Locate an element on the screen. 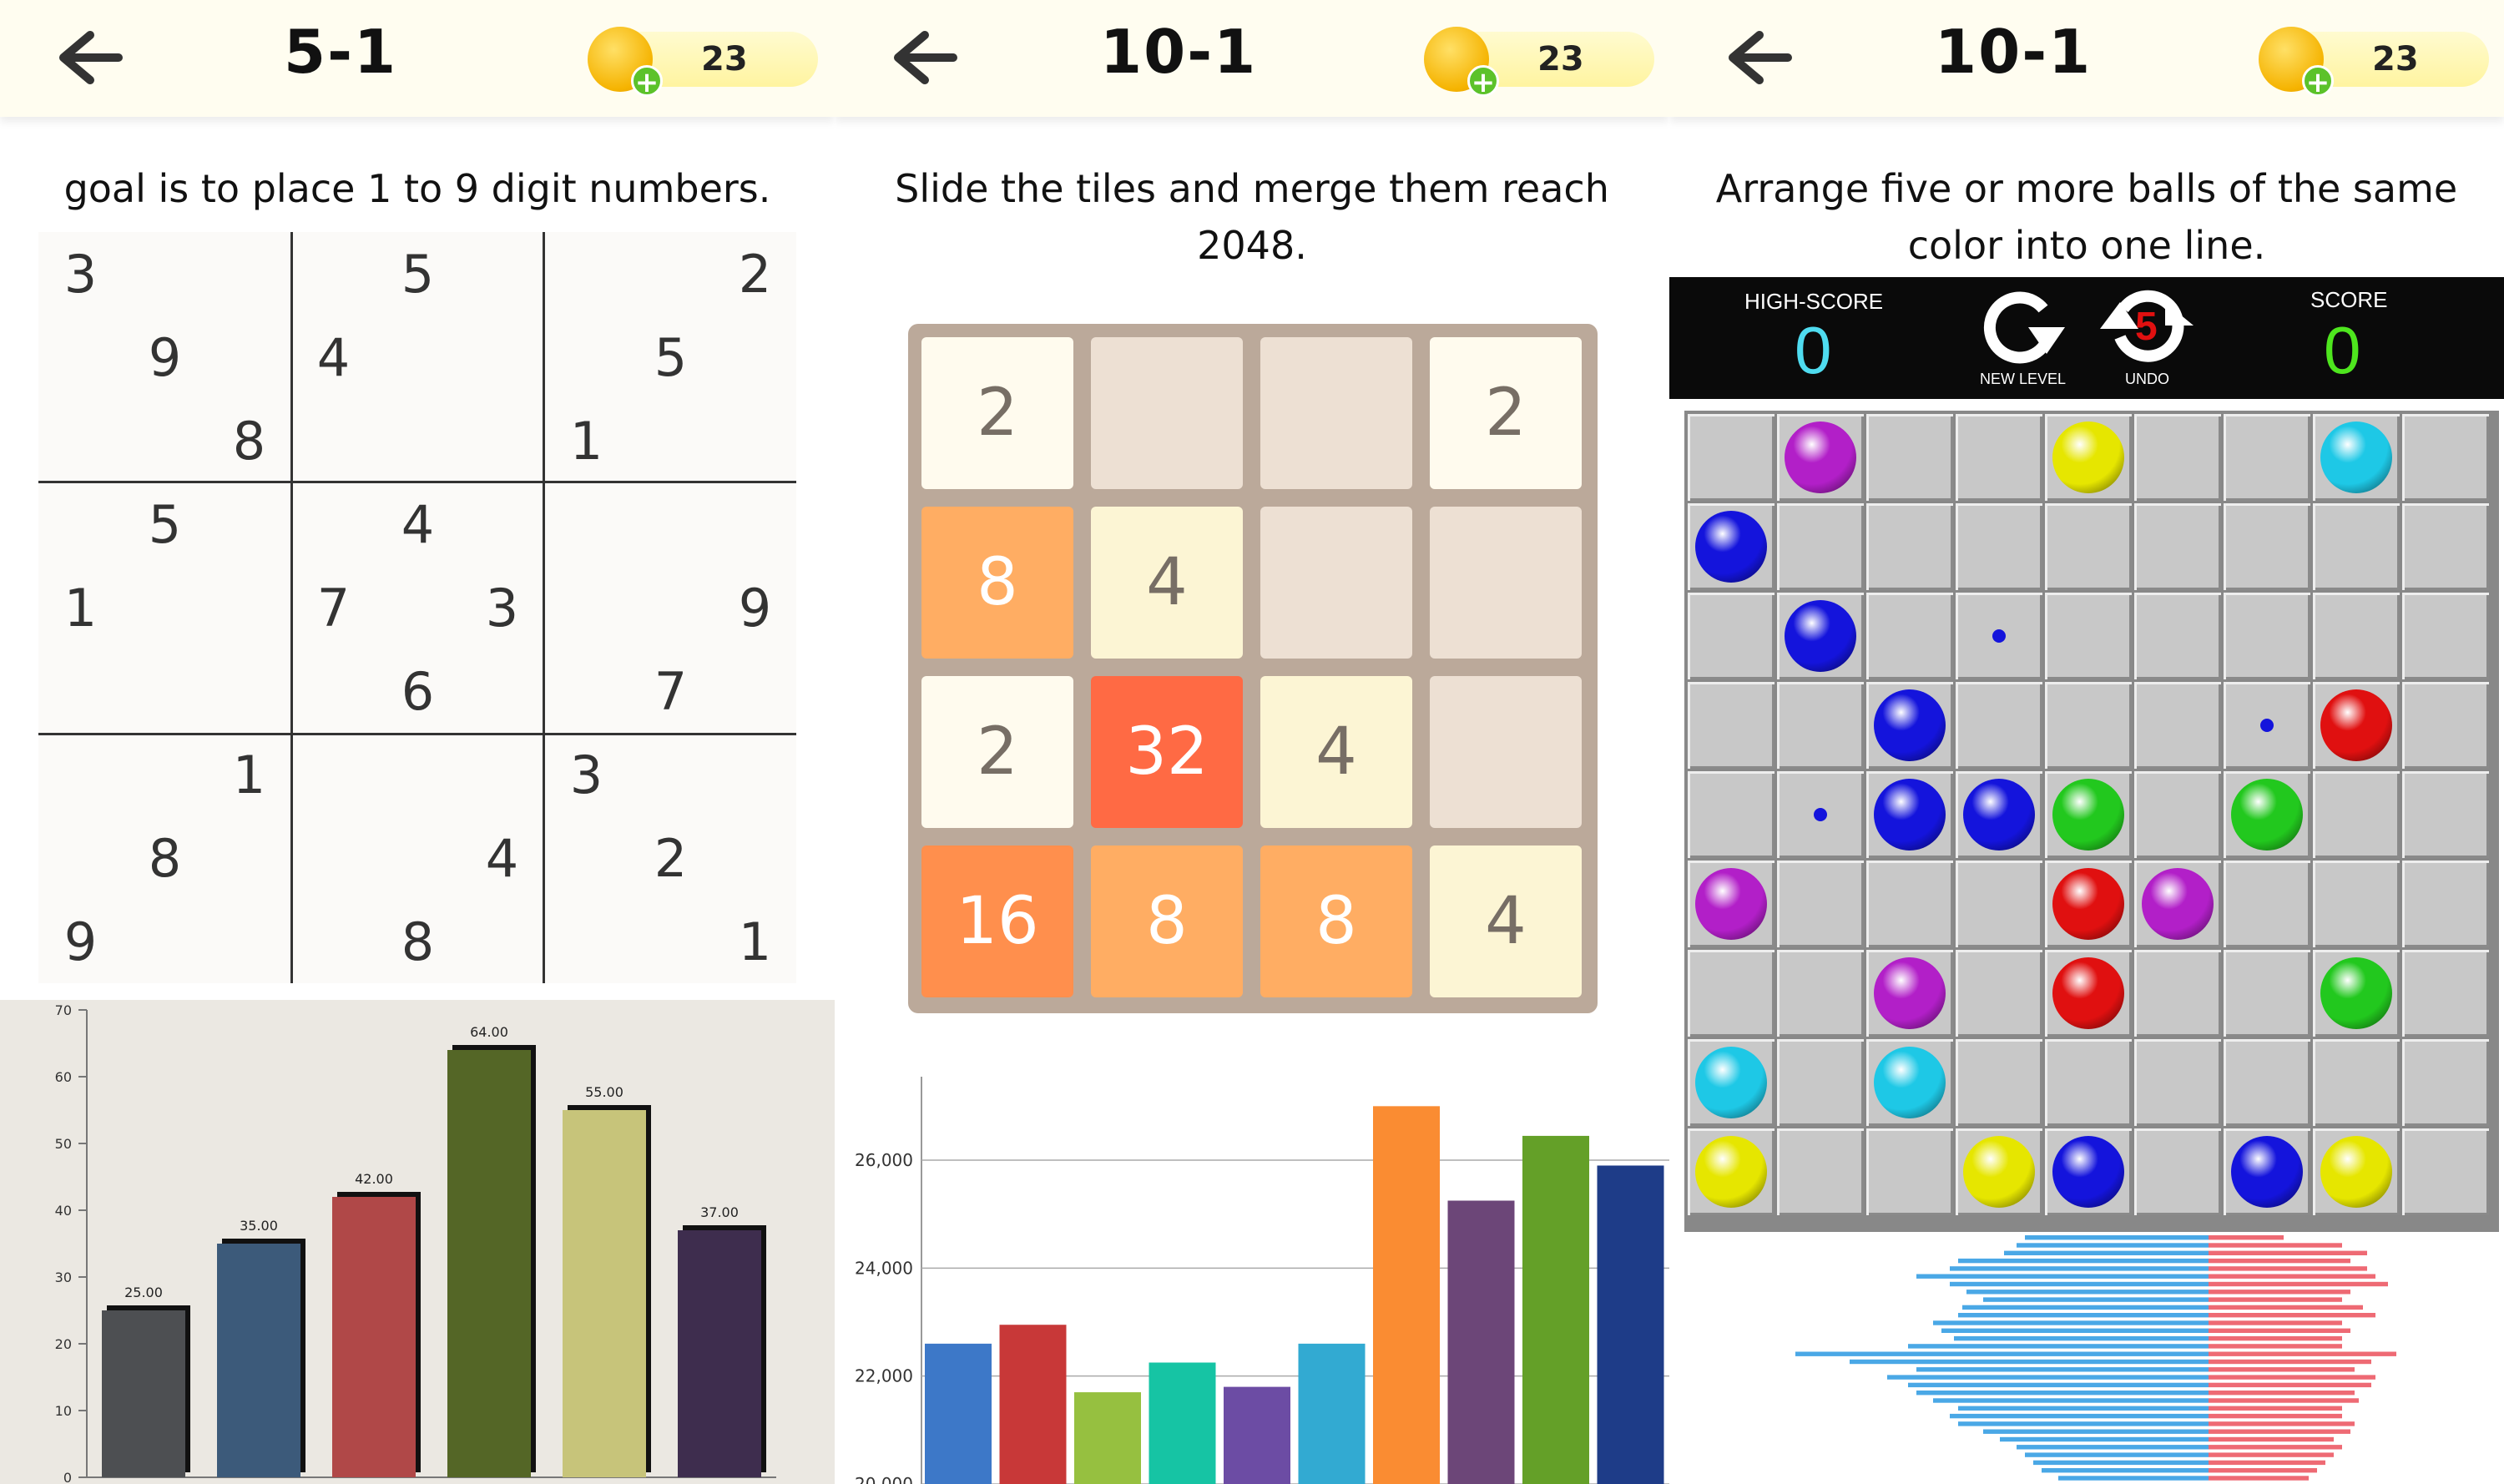 The height and width of the screenshot is (1484, 2504). new-level-label: NEW LEVEL is located at coordinates (2023, 379).